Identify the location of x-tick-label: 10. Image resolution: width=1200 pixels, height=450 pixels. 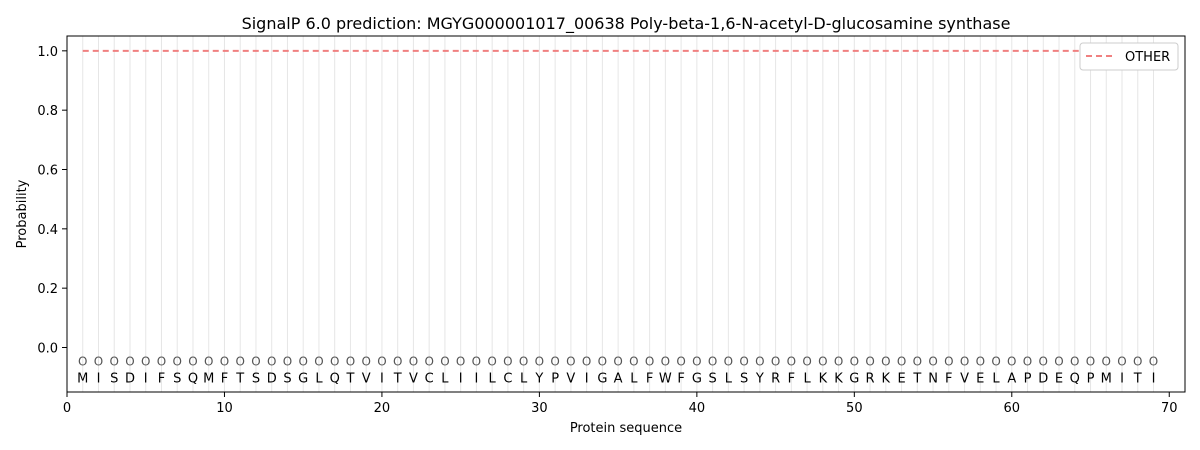
(224, 408).